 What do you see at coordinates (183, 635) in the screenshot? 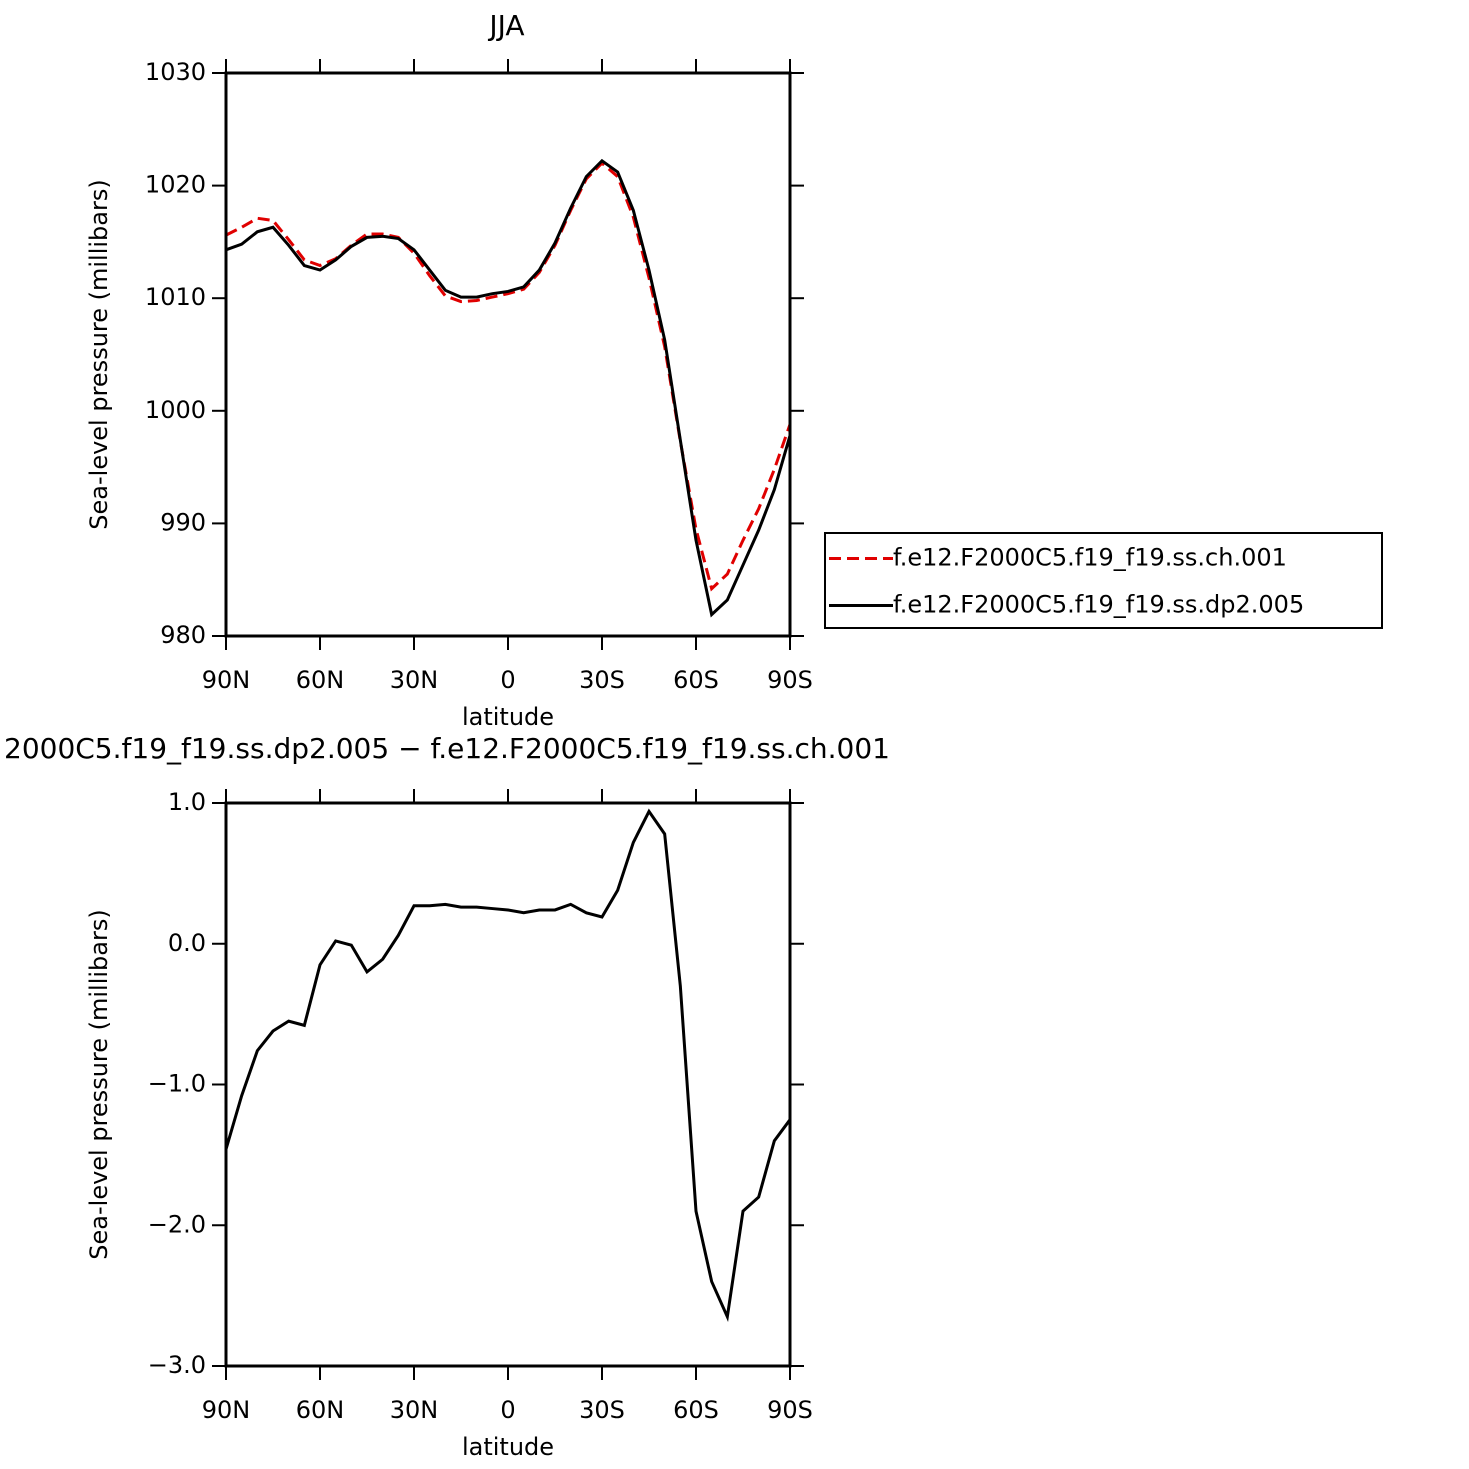
I see `y-tick-label: 980` at bounding box center [183, 635].